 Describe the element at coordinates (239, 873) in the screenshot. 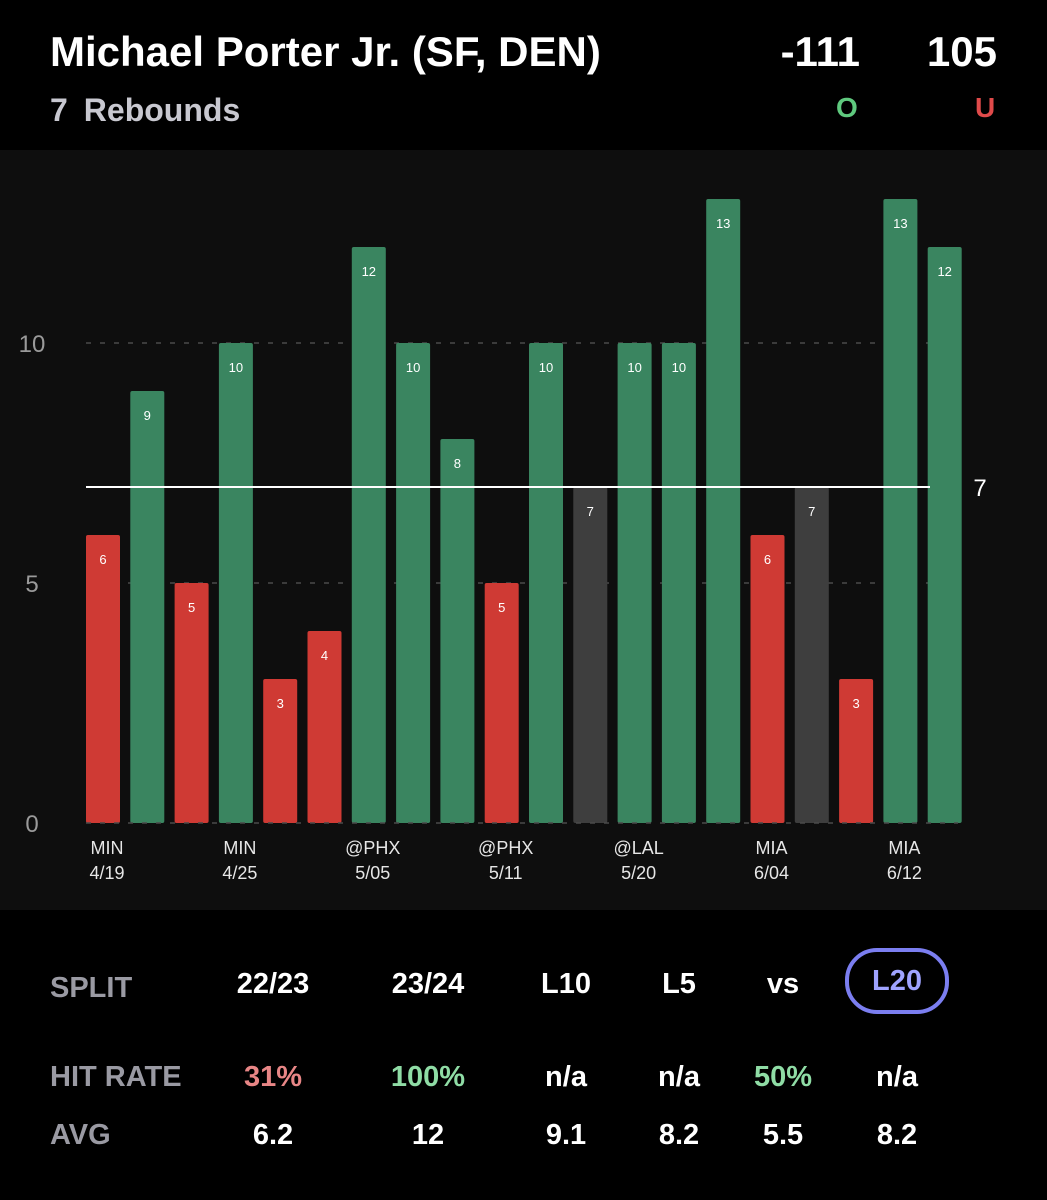

I see `x-label-date: 4/25` at that location.